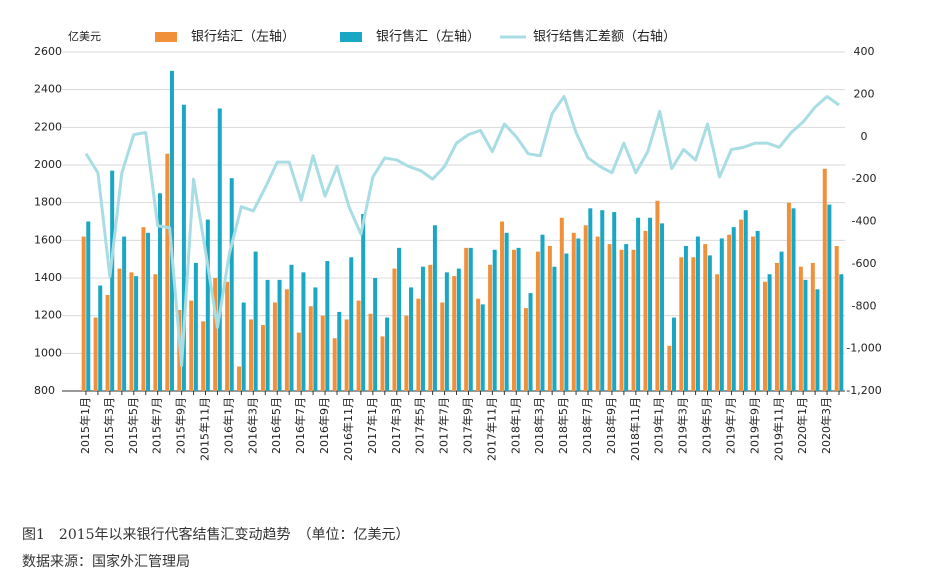  Describe the element at coordinates (166, 37) in the screenshot. I see `legend-swatch` at that location.